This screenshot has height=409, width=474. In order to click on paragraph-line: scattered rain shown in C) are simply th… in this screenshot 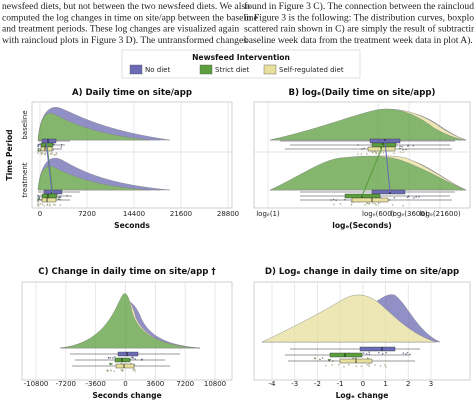, I will do `click(359, 29)`.